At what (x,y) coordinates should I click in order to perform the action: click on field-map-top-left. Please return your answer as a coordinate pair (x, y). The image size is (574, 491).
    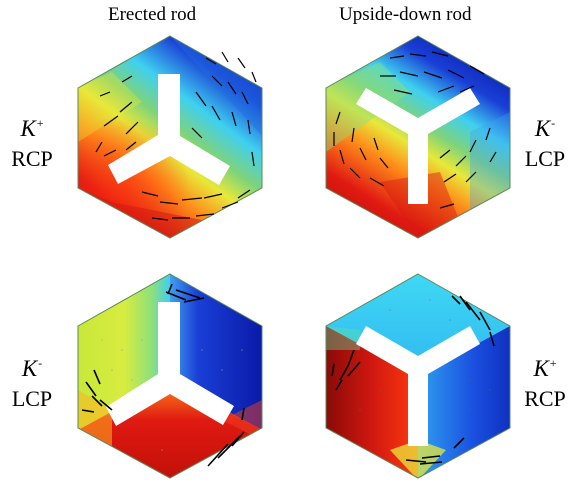
    Looking at the image, I should click on (170, 137).